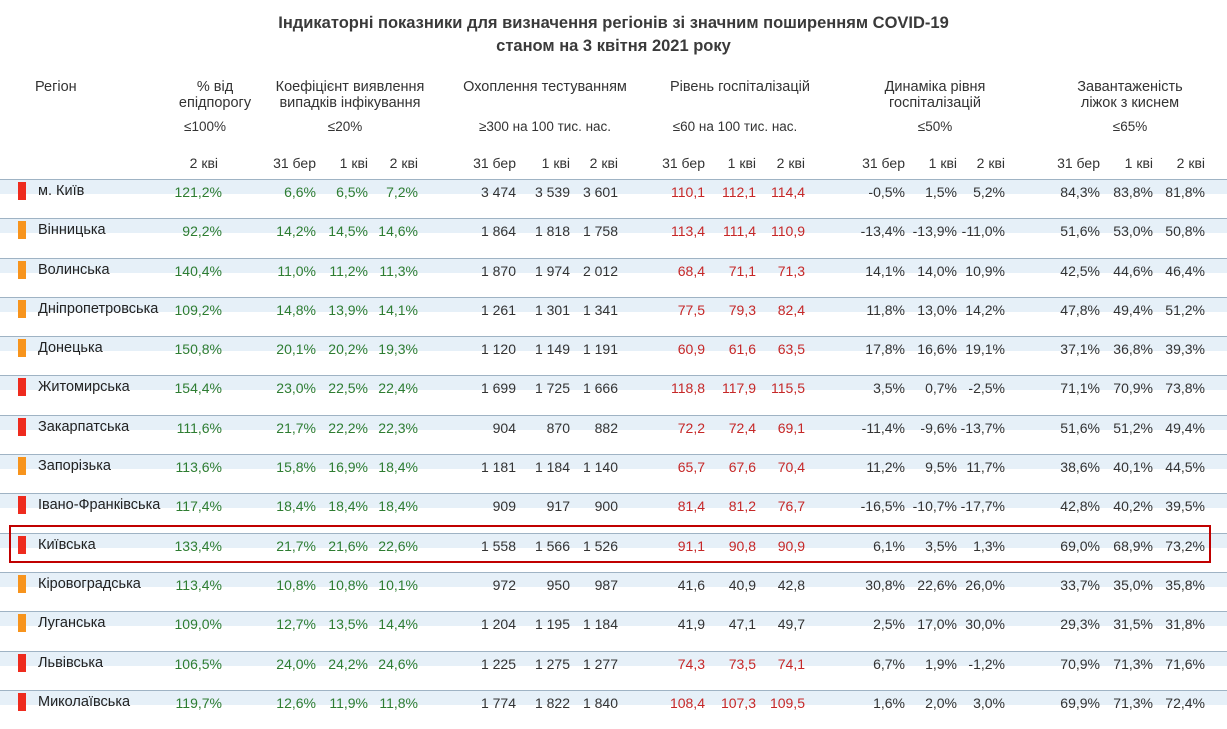 The height and width of the screenshot is (729, 1227). I want to click on hospitalization-value: 73,5, so click(742, 663).